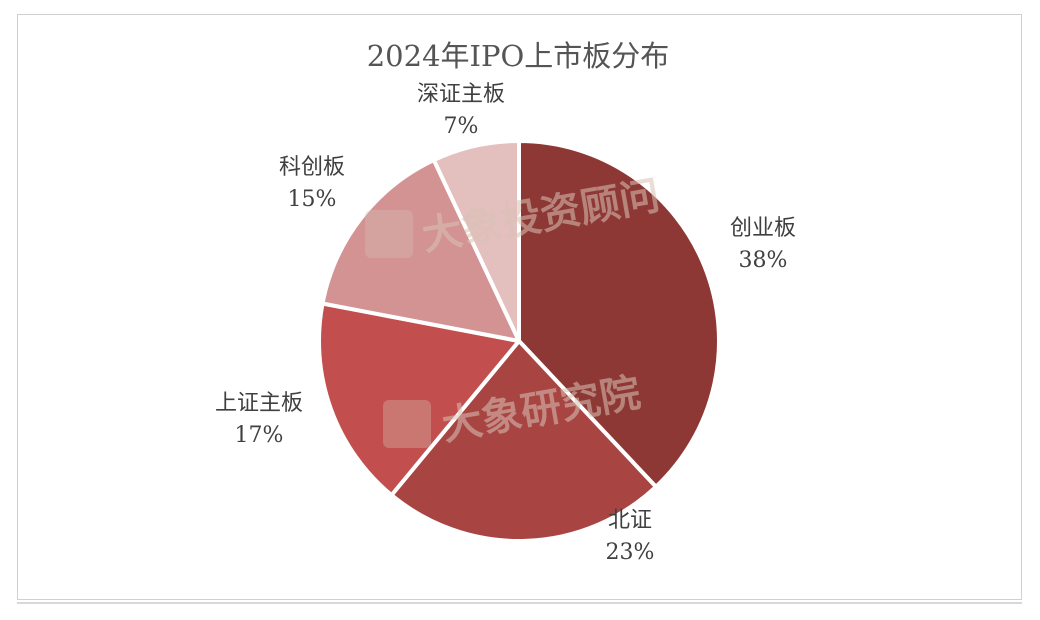 This screenshot has height=620, width=1040. I want to click on slice-value-3: 17%, so click(259, 435).